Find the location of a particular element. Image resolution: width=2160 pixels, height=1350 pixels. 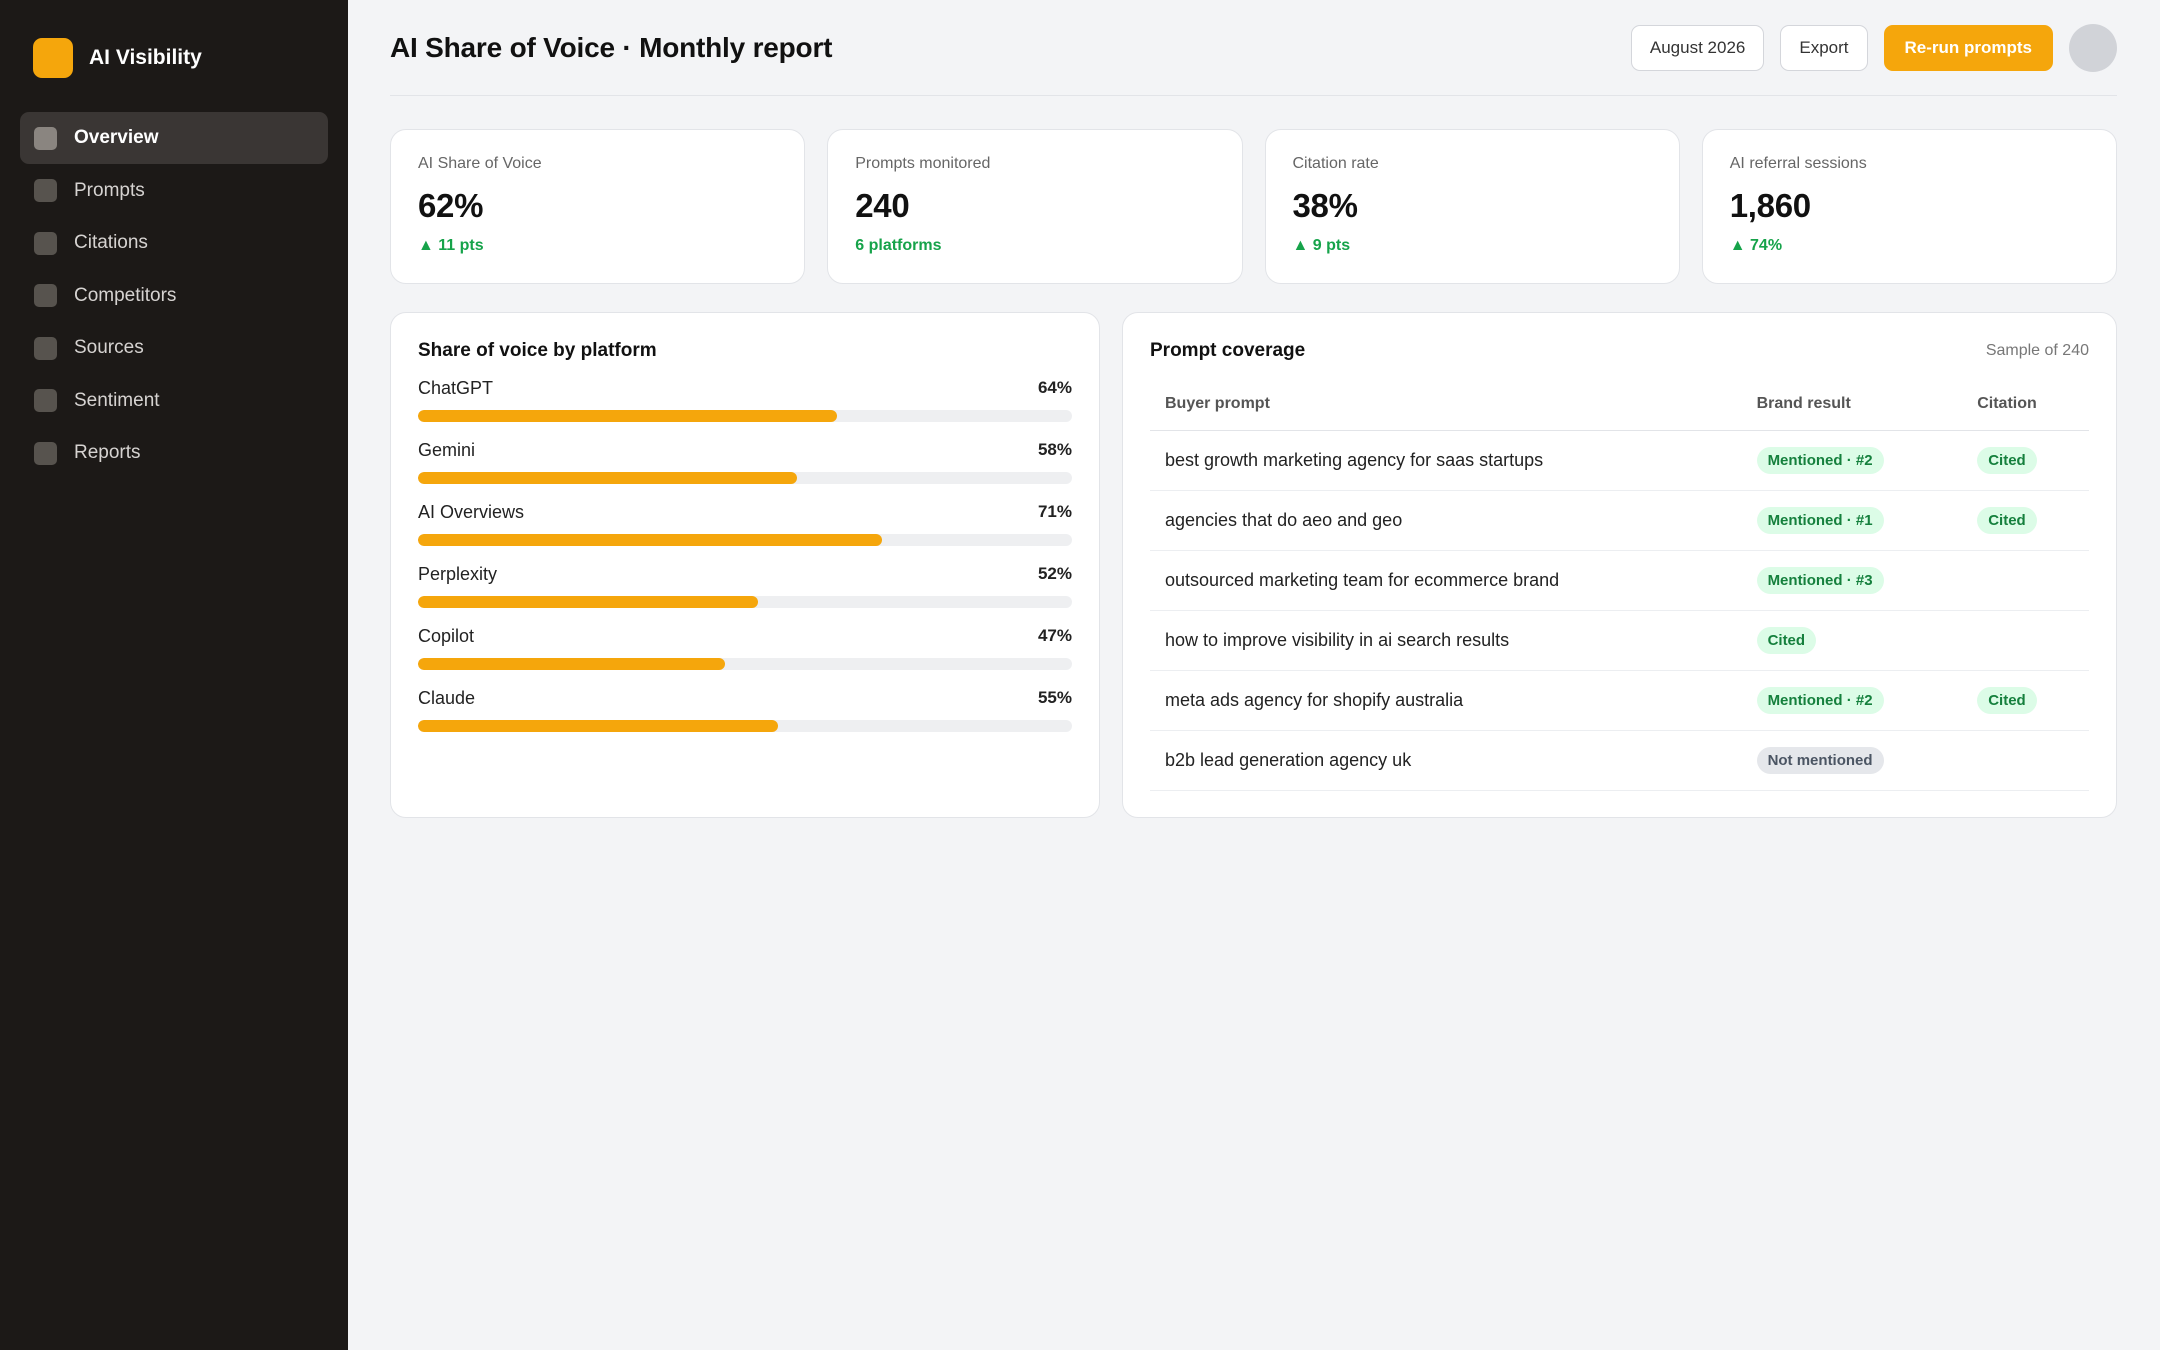

sample-size-label: Sample of 240 is located at coordinates (2037, 350).